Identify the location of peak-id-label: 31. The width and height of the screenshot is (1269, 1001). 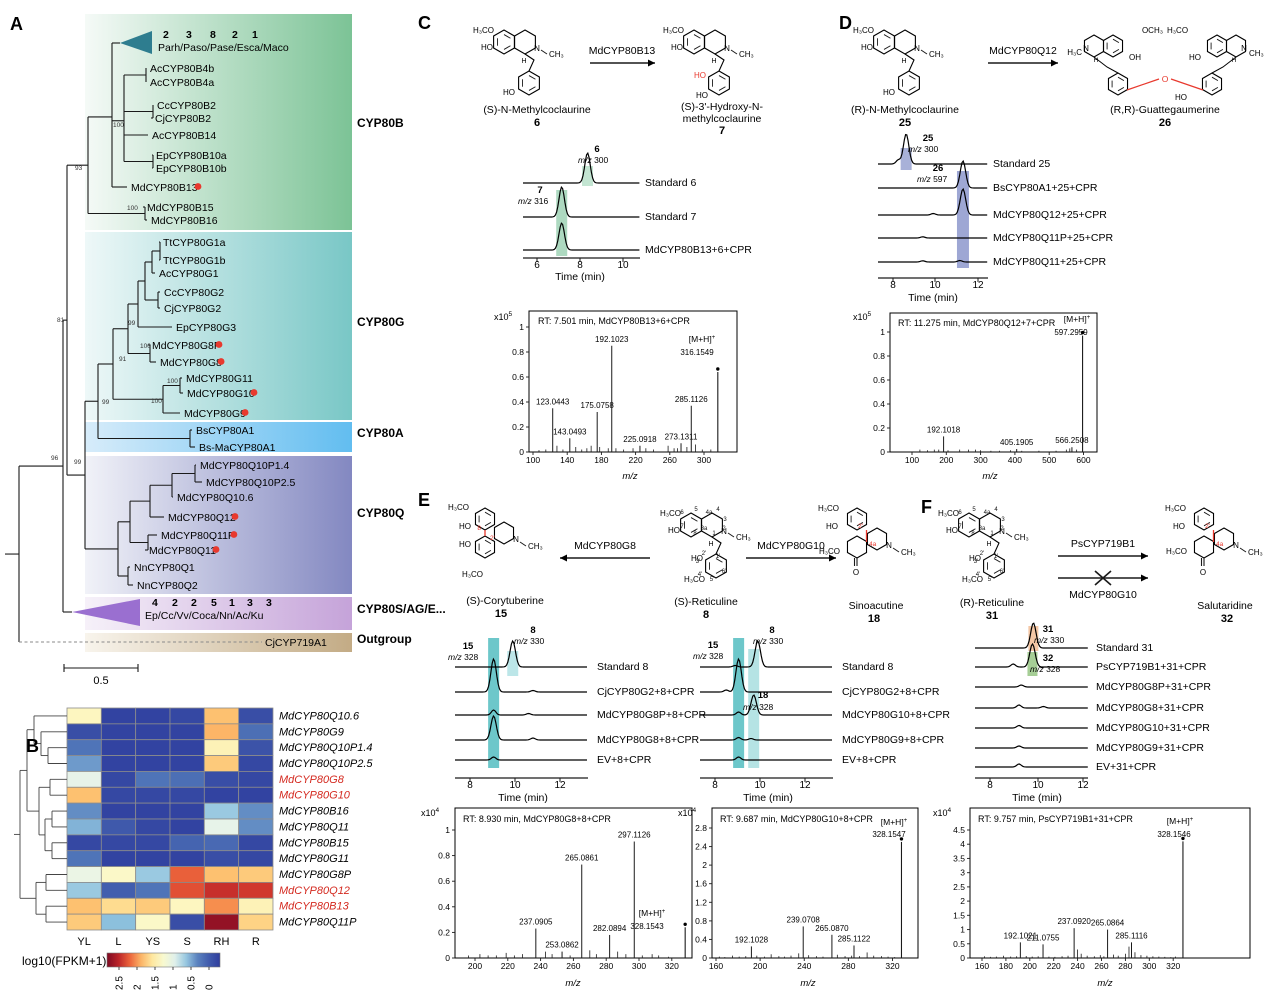
(1048, 629).